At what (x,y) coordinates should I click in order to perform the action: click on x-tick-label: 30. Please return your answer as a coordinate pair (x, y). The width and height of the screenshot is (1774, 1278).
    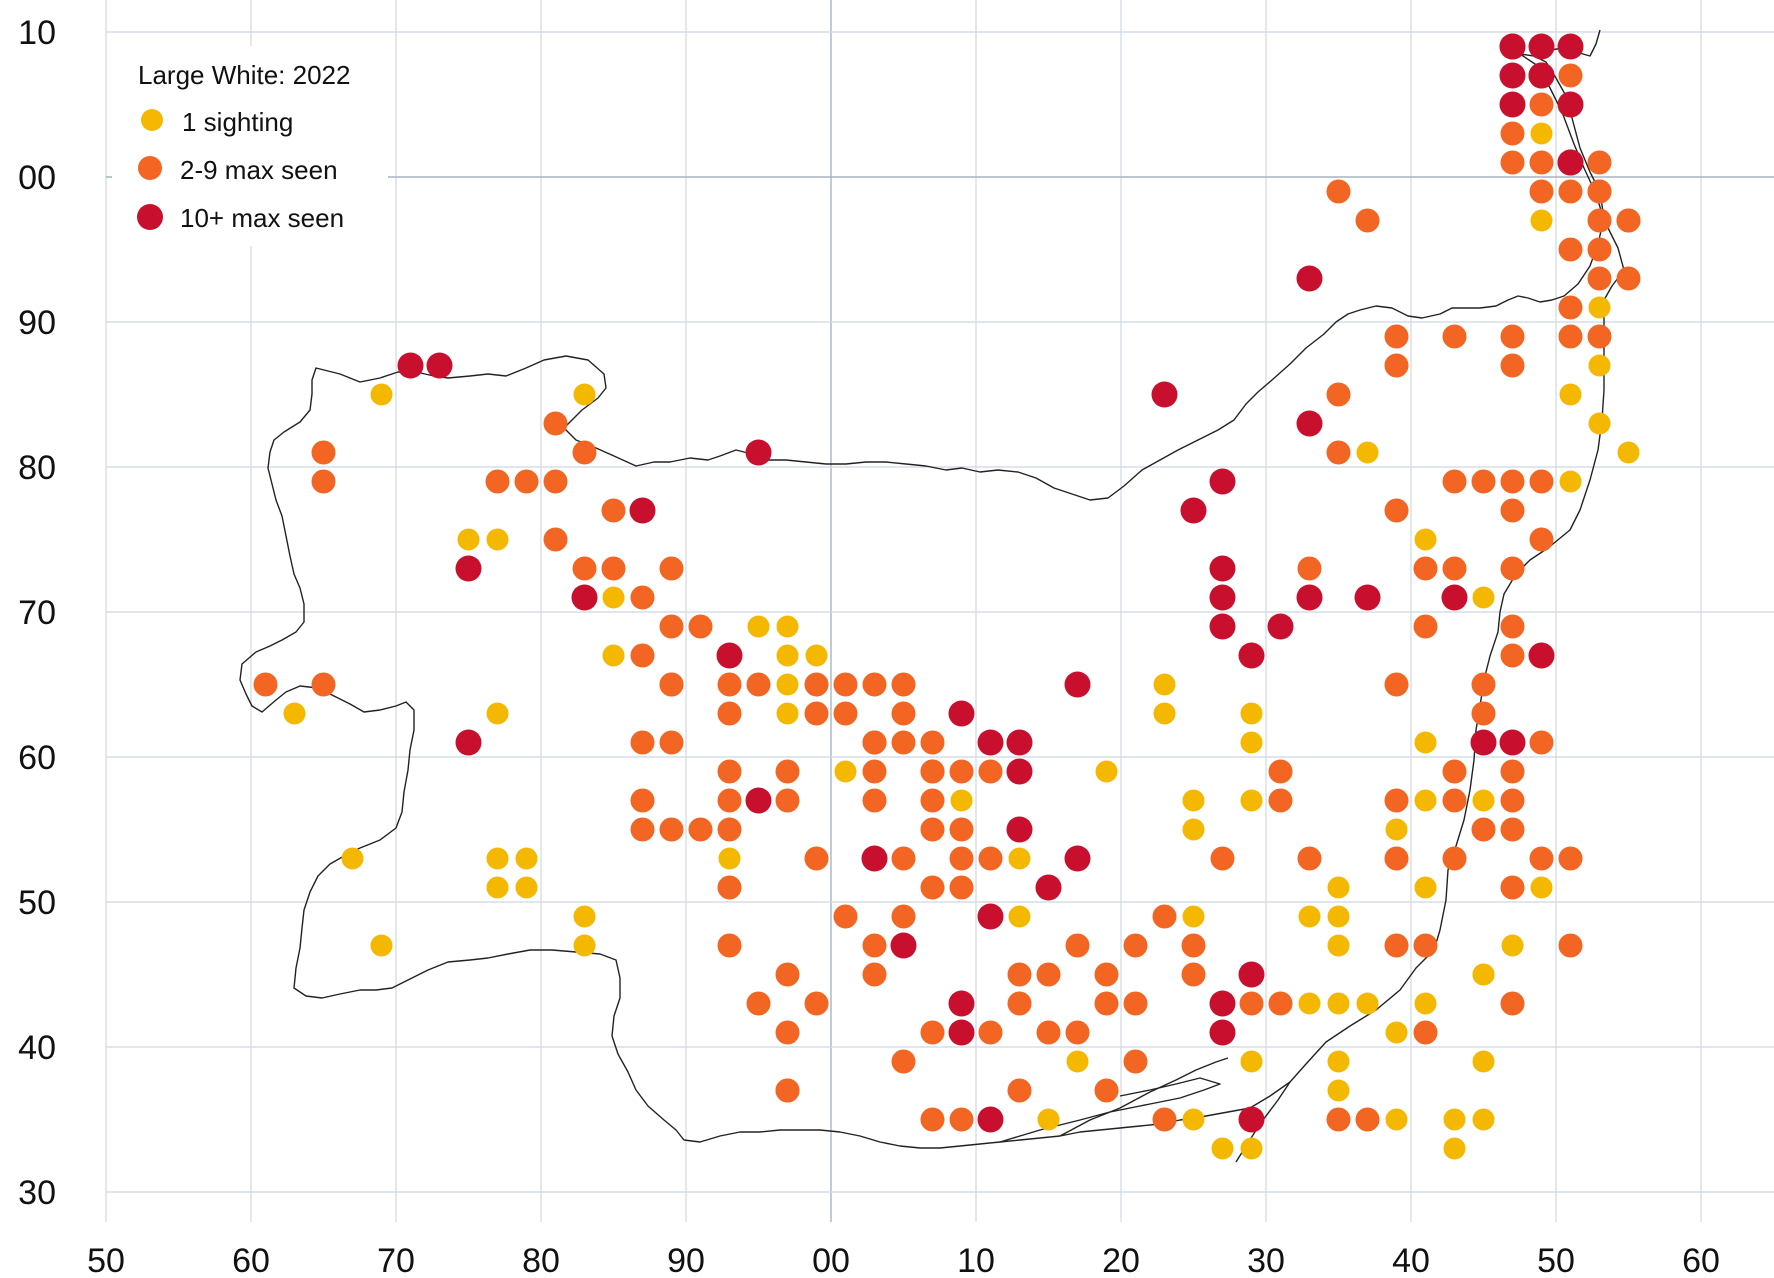
    Looking at the image, I should click on (1266, 1260).